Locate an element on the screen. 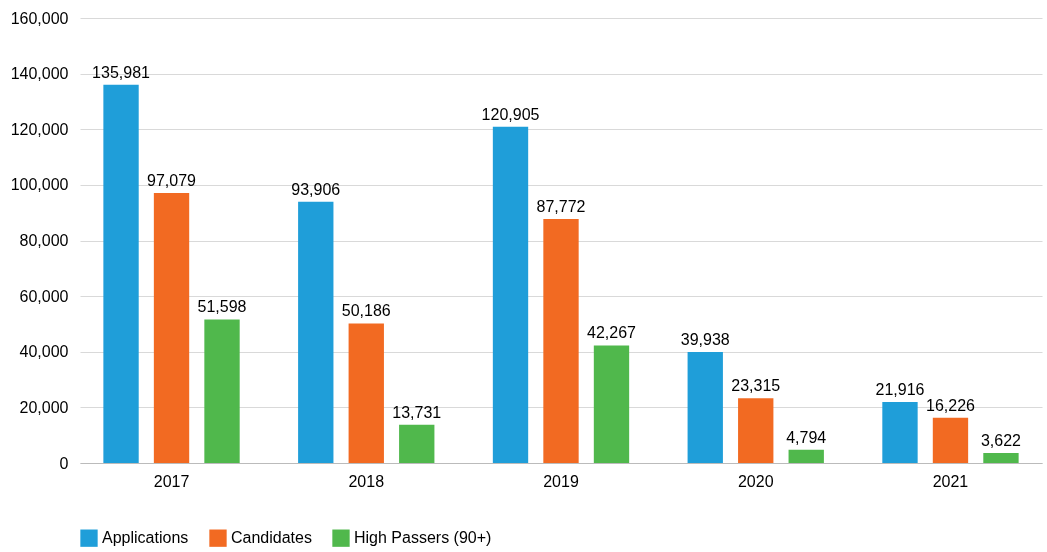  data-label: 93,906 is located at coordinates (316, 189).